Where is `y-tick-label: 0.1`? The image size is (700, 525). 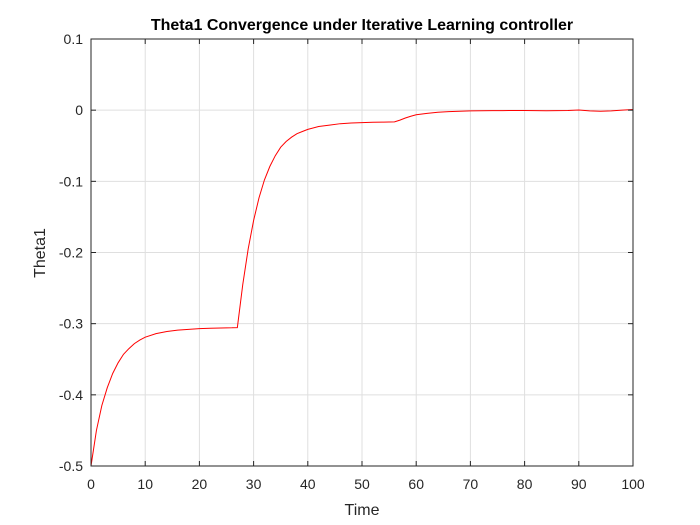
y-tick-label: 0.1 is located at coordinates (74, 39).